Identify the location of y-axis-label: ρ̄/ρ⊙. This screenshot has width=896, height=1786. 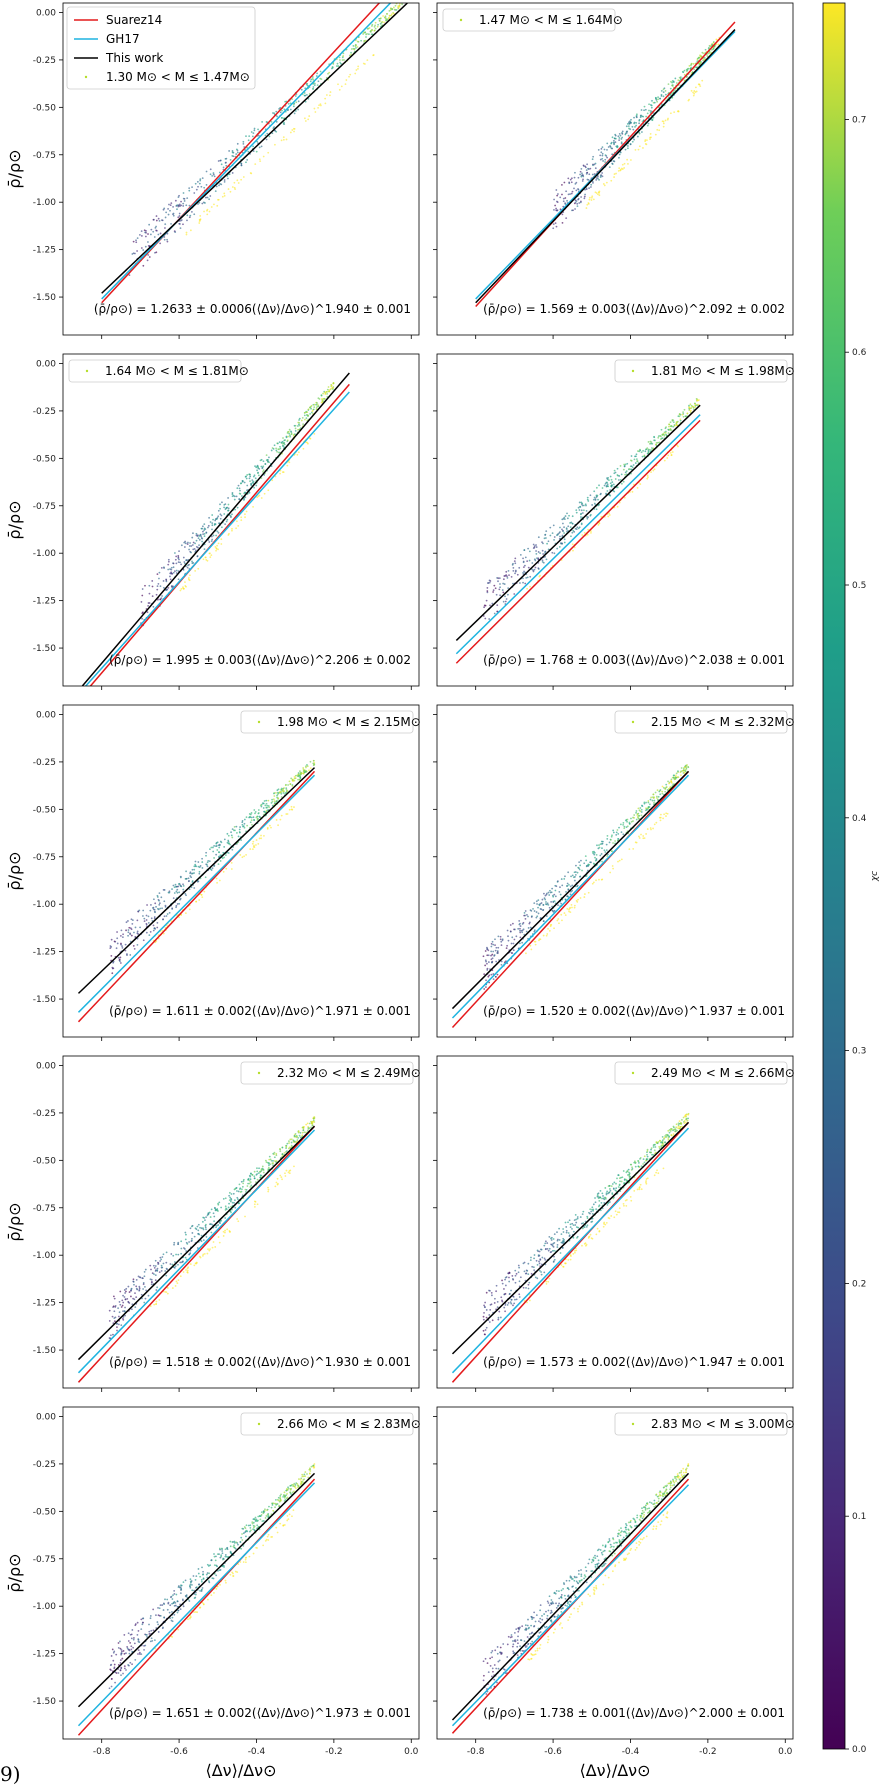
(14, 519).